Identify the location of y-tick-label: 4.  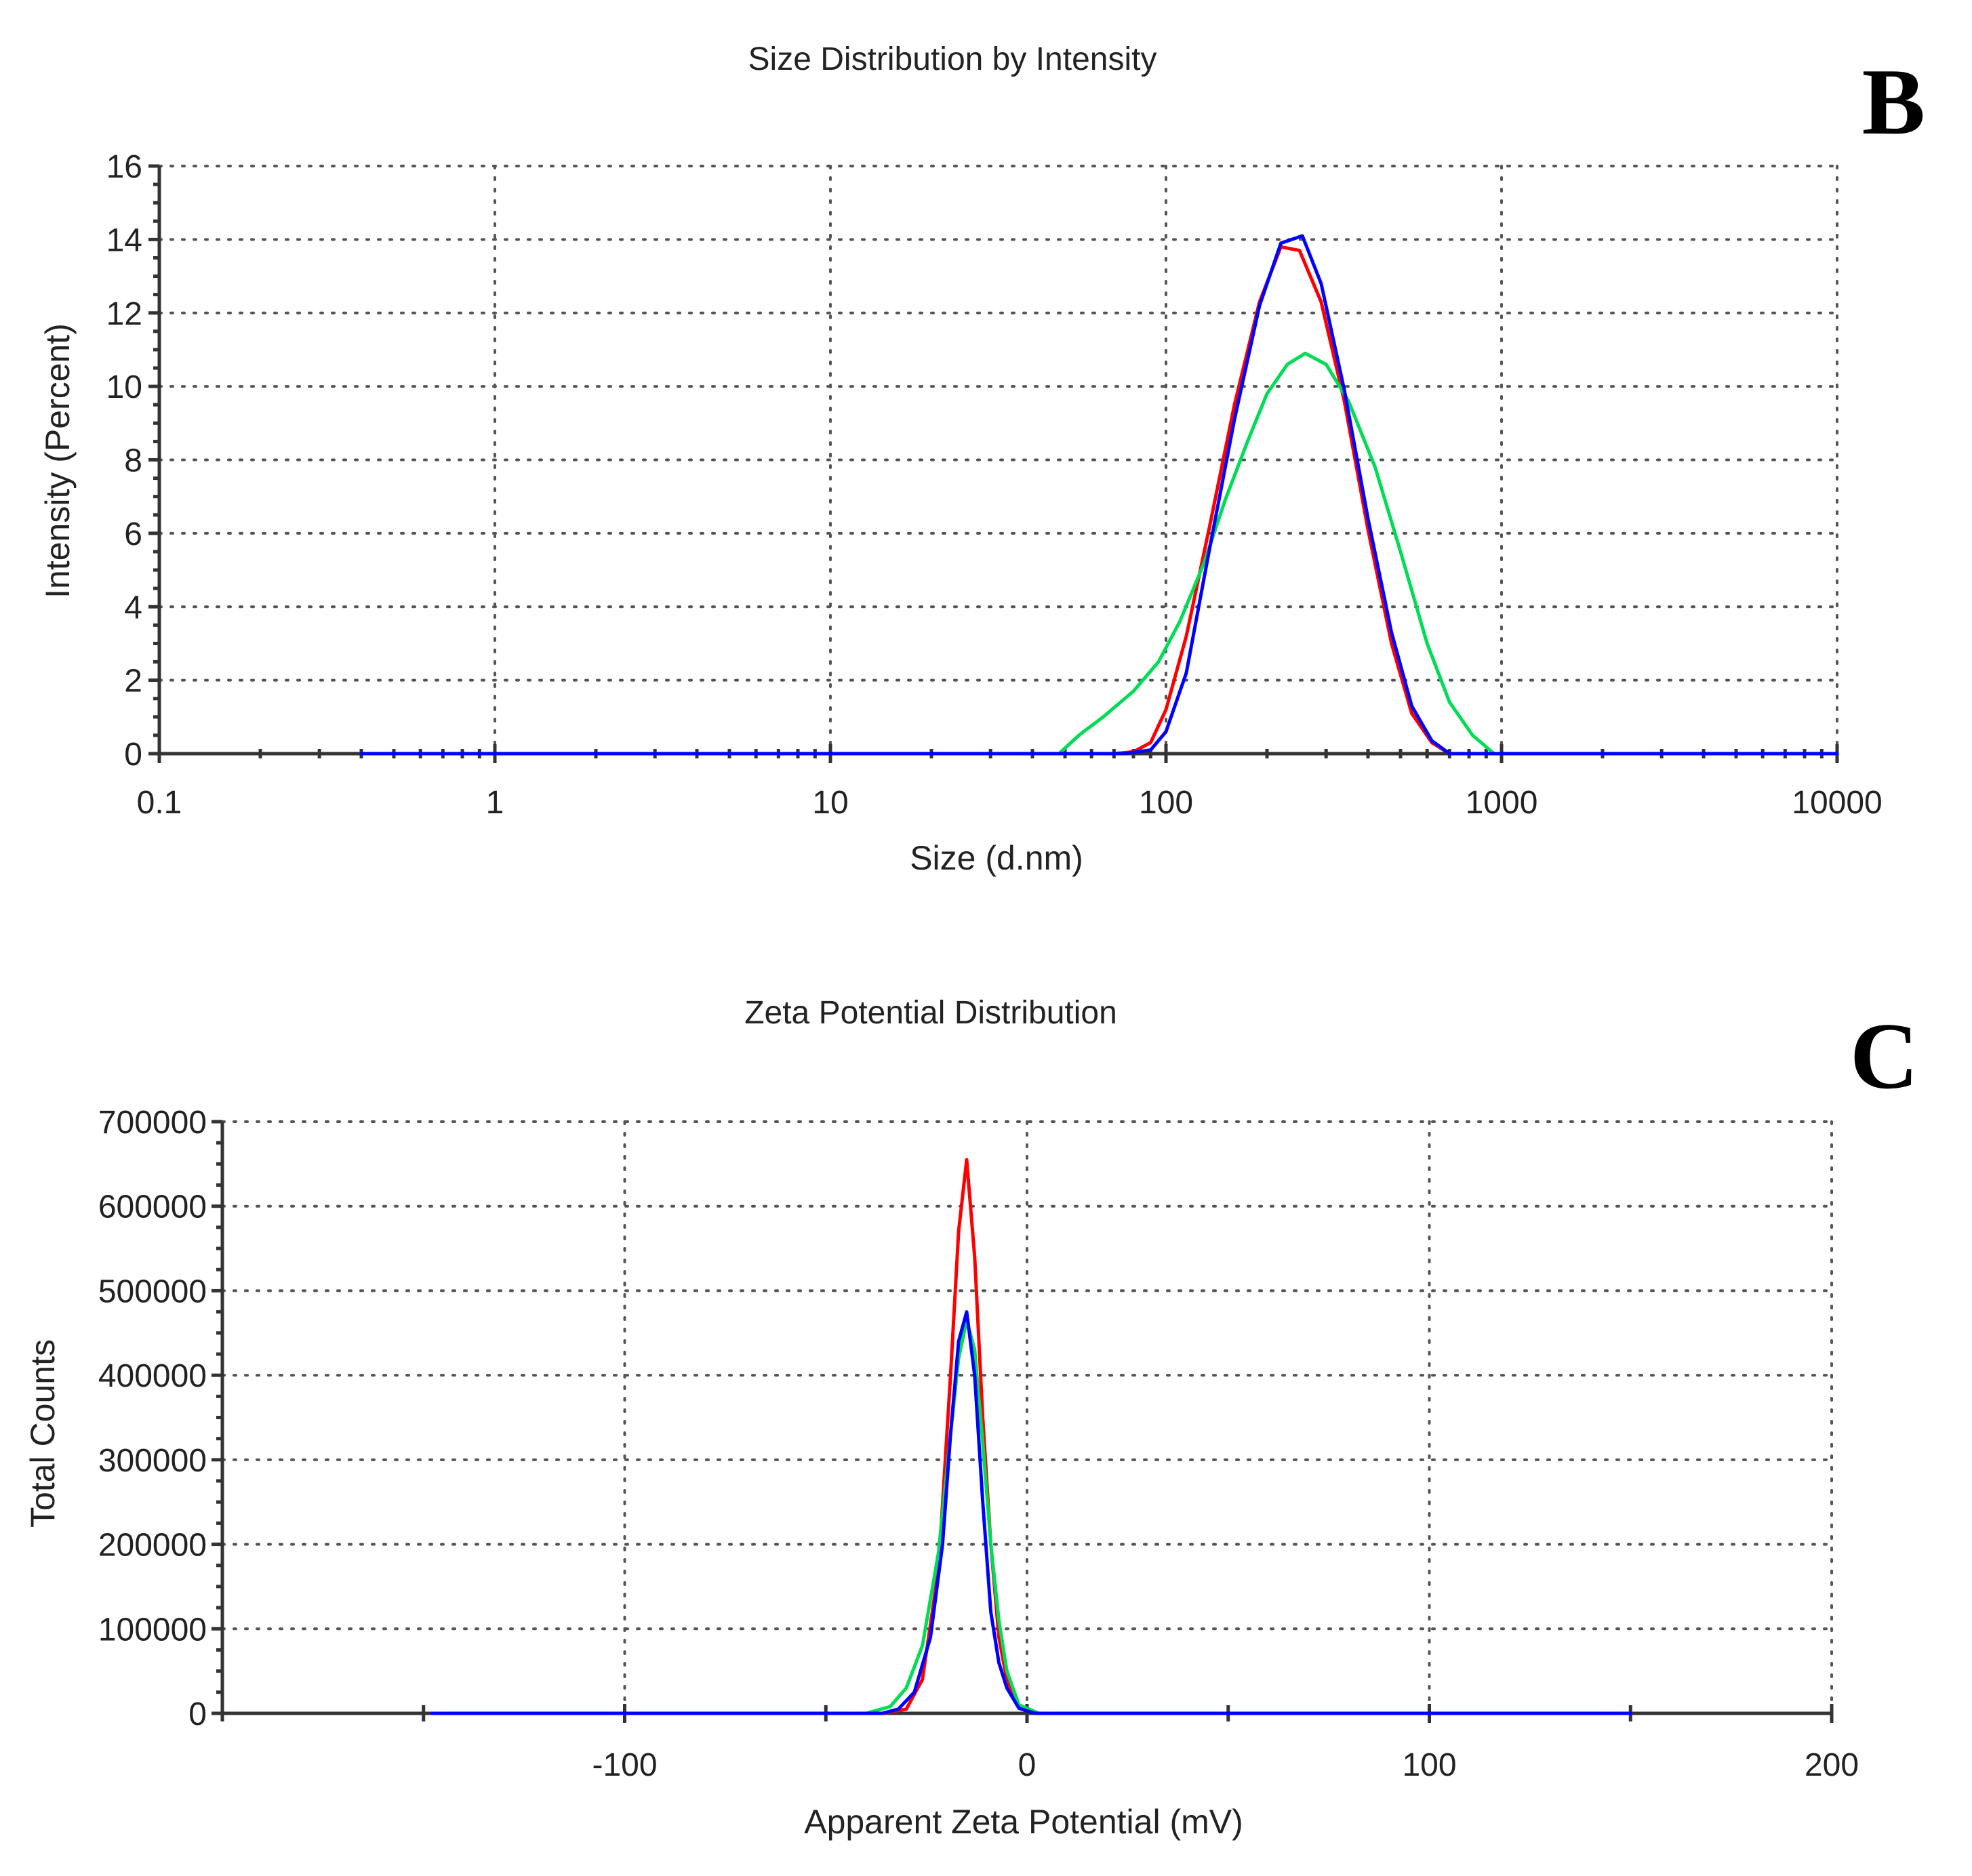
(133, 608).